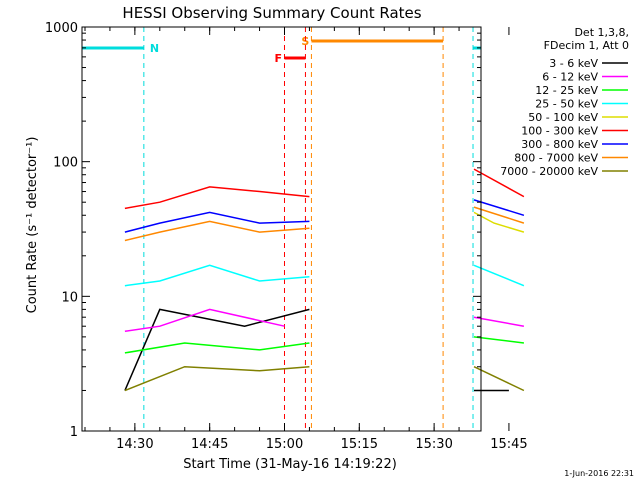 The width and height of the screenshot is (640, 480). Describe the element at coordinates (559, 131) in the screenshot. I see `legend-entry-label: 100 - 300 keV` at that location.